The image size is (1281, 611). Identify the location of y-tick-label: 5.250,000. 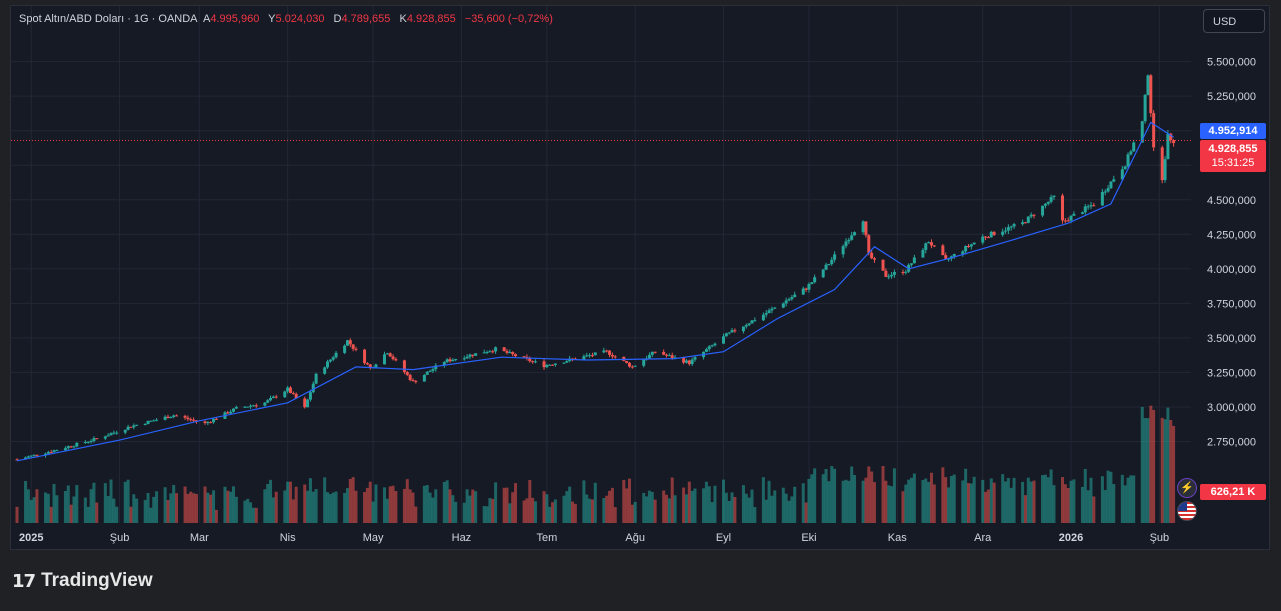
(1231, 97).